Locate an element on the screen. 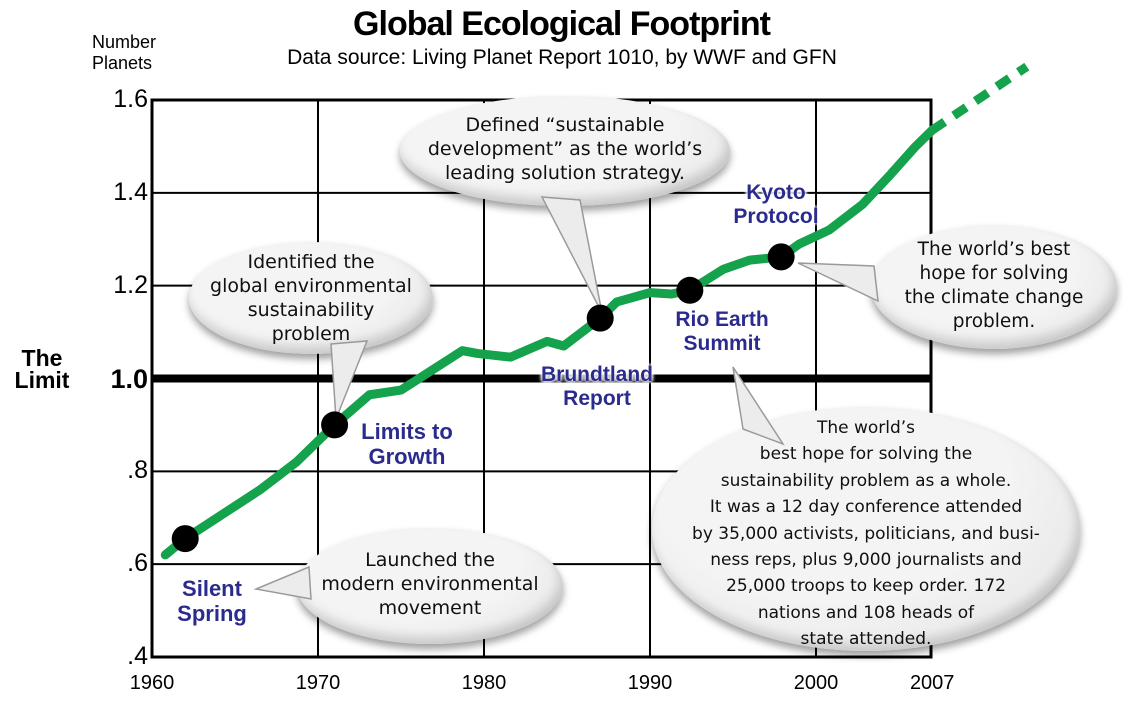 The image size is (1123, 704). callout-text-line: state attended. is located at coordinates (866, 639).